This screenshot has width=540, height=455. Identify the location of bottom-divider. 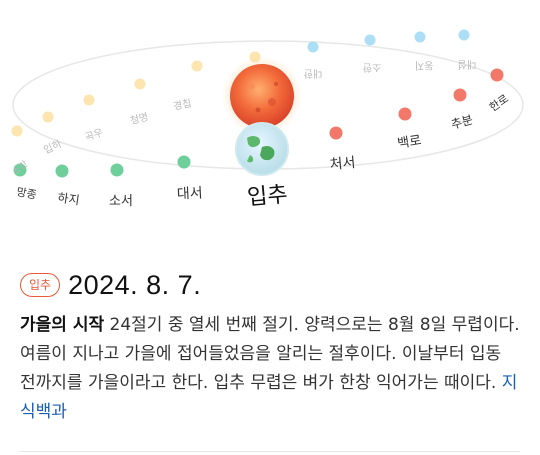
(270, 451).